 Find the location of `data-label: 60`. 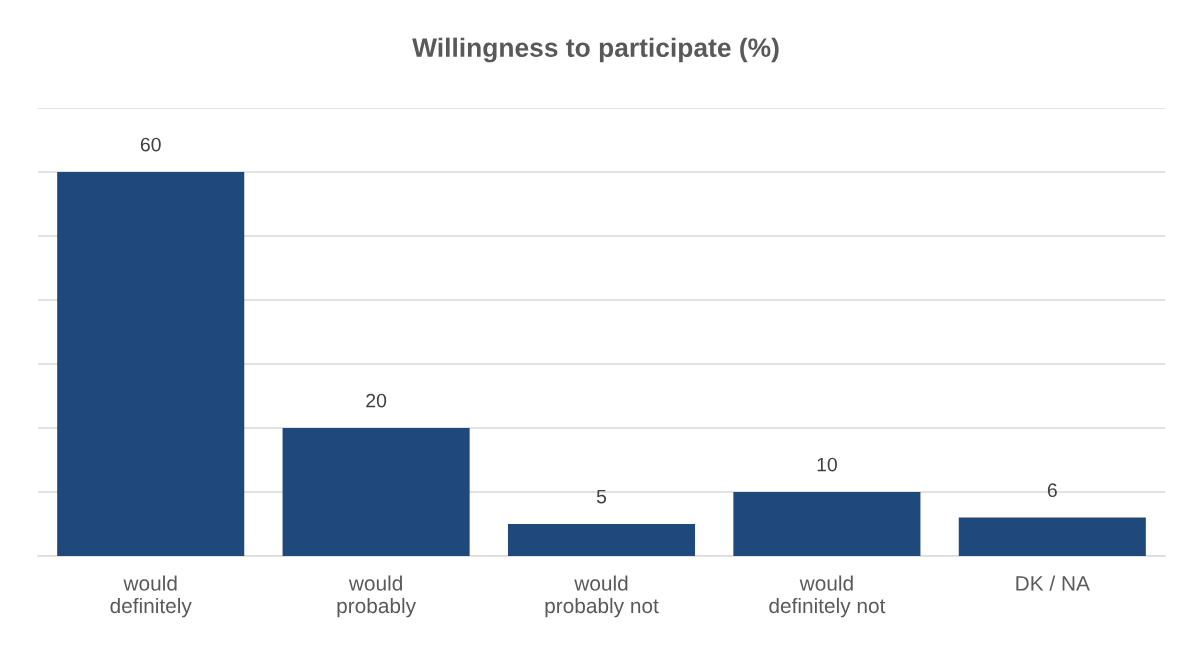

data-label: 60 is located at coordinates (150, 144).